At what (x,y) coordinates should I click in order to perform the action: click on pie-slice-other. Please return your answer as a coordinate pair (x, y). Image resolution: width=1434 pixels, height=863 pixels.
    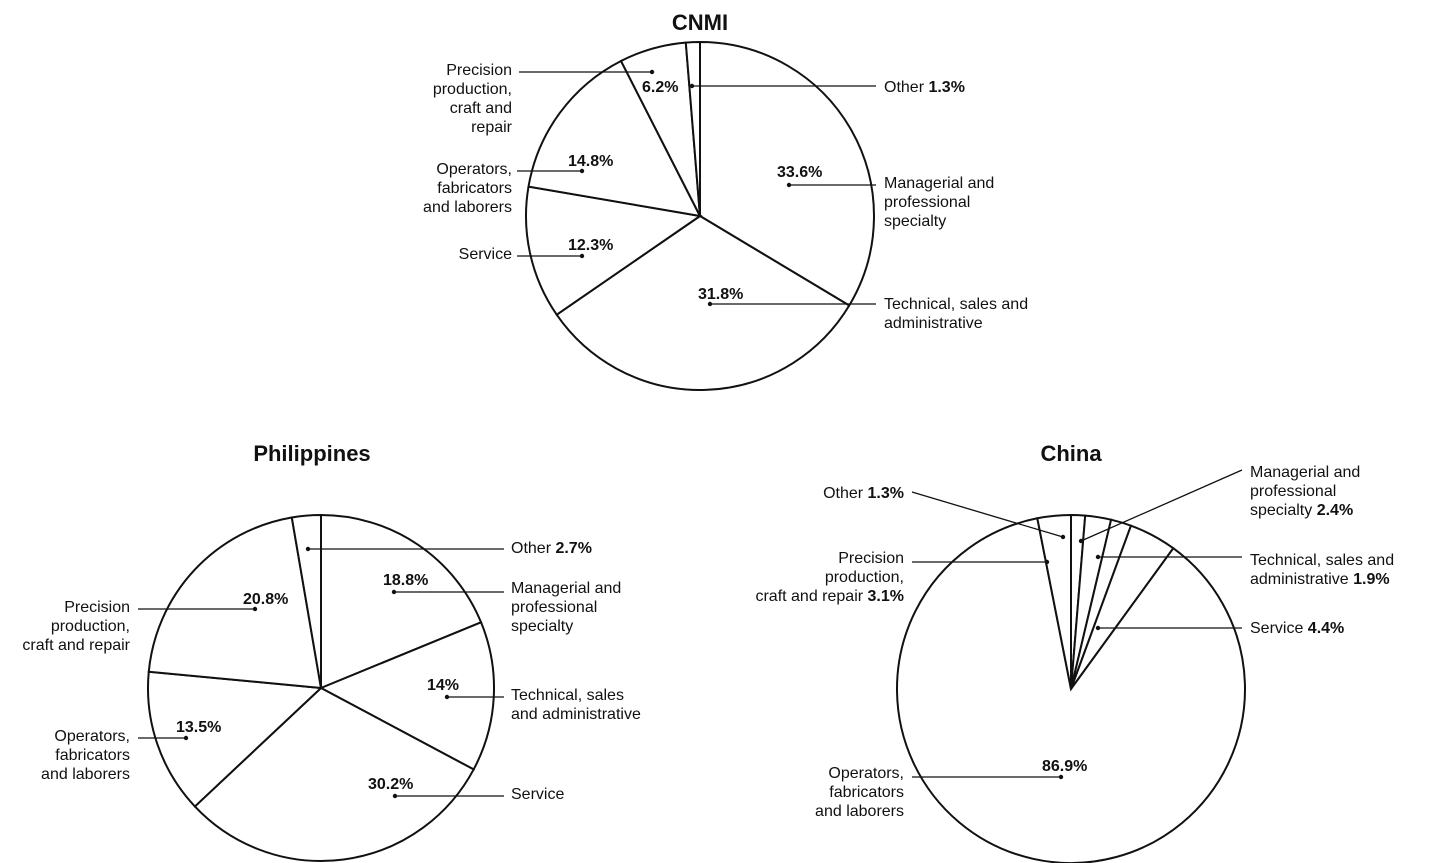
    Looking at the image, I should click on (306, 601).